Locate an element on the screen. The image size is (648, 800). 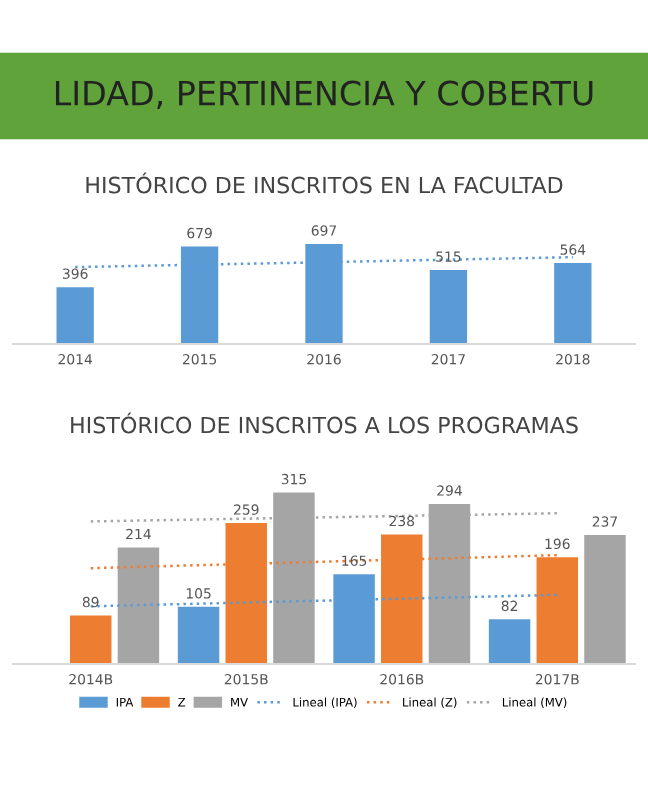
text: LIDAD, PERTINENCIA Y COBERTU is located at coordinates (324, 95).